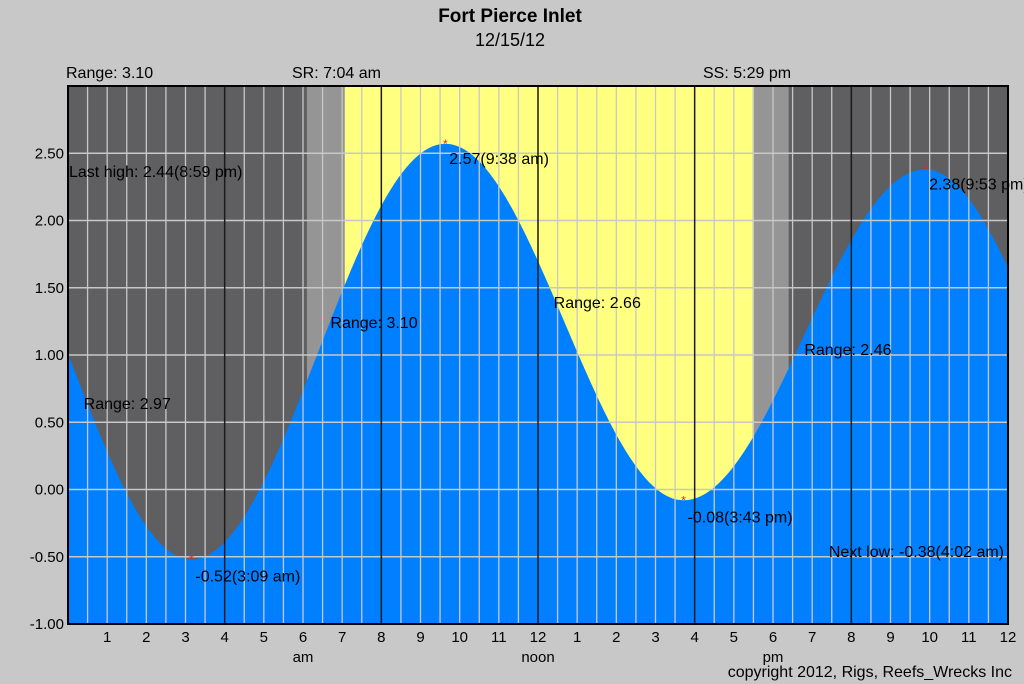 Image resolution: width=1024 pixels, height=684 pixels. Describe the element at coordinates (49, 153) in the screenshot. I see `y-tick-label: 2.50` at that location.